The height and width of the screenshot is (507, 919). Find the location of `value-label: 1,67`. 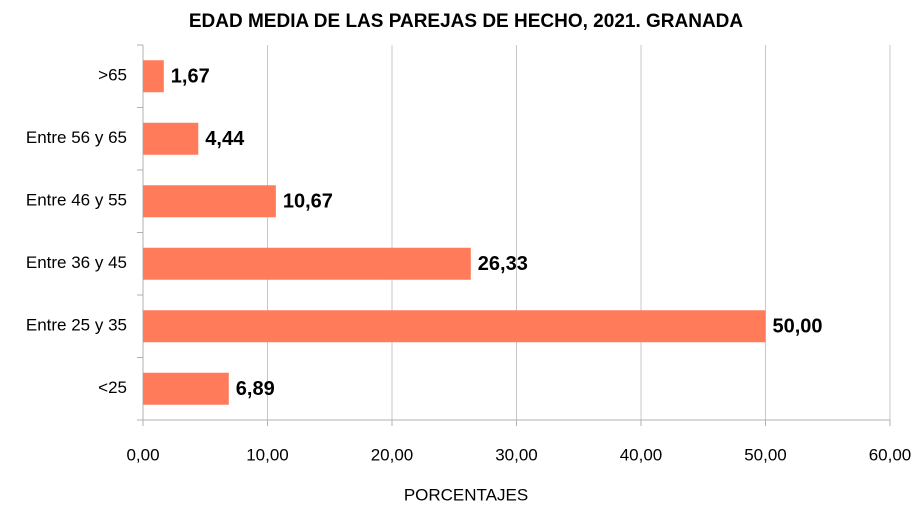

value-label: 1,67 is located at coordinates (190, 77).